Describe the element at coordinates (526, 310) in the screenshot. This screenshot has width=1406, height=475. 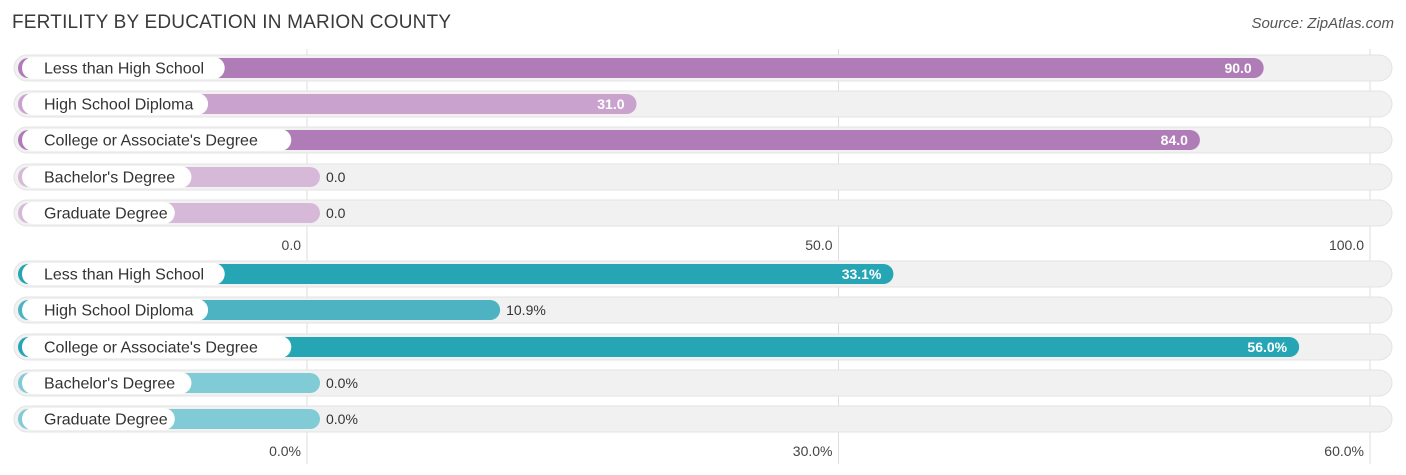
I see `value-label: 10.9%` at that location.